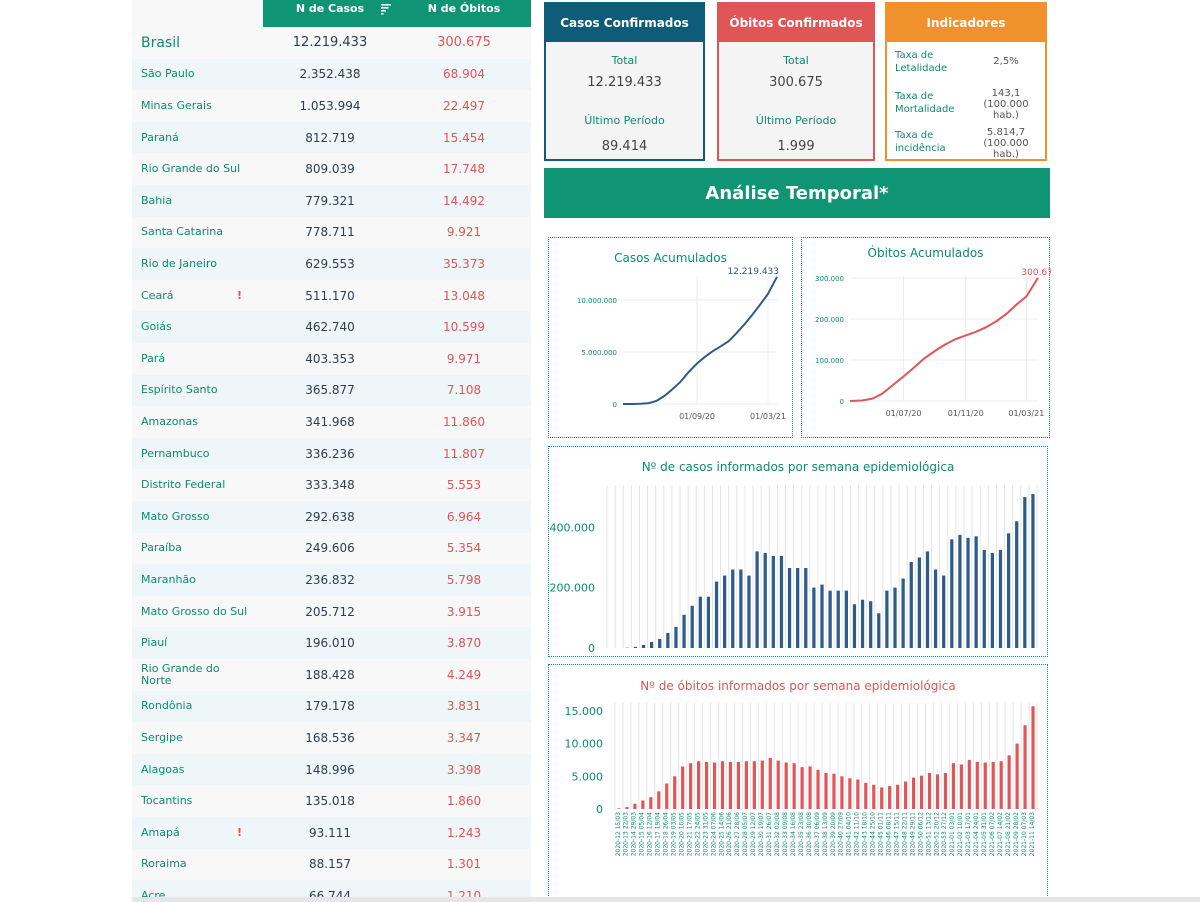 This screenshot has width=1200, height=902. What do you see at coordinates (464, 263) in the screenshot?
I see `deaths-cell: 35.373` at bounding box center [464, 263].